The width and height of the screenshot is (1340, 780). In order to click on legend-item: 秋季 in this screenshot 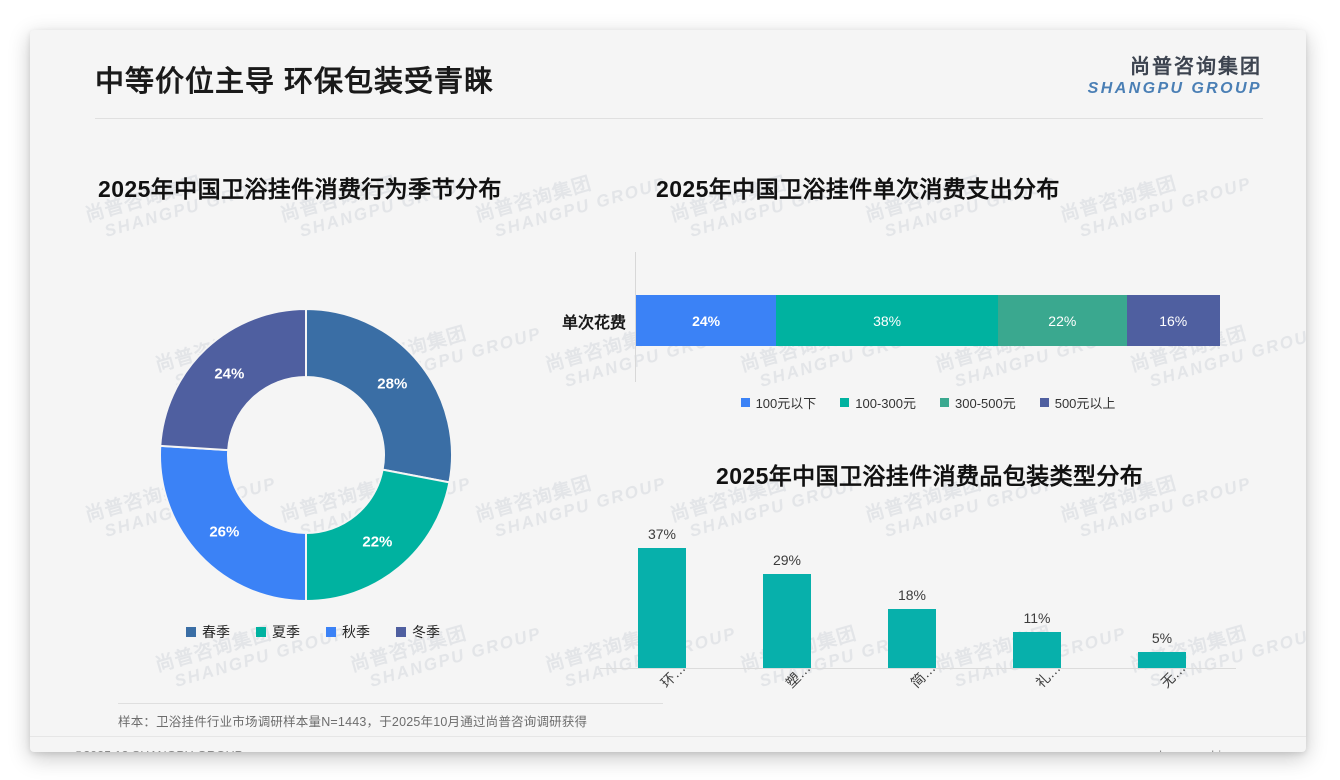, I will do `click(348, 632)`.